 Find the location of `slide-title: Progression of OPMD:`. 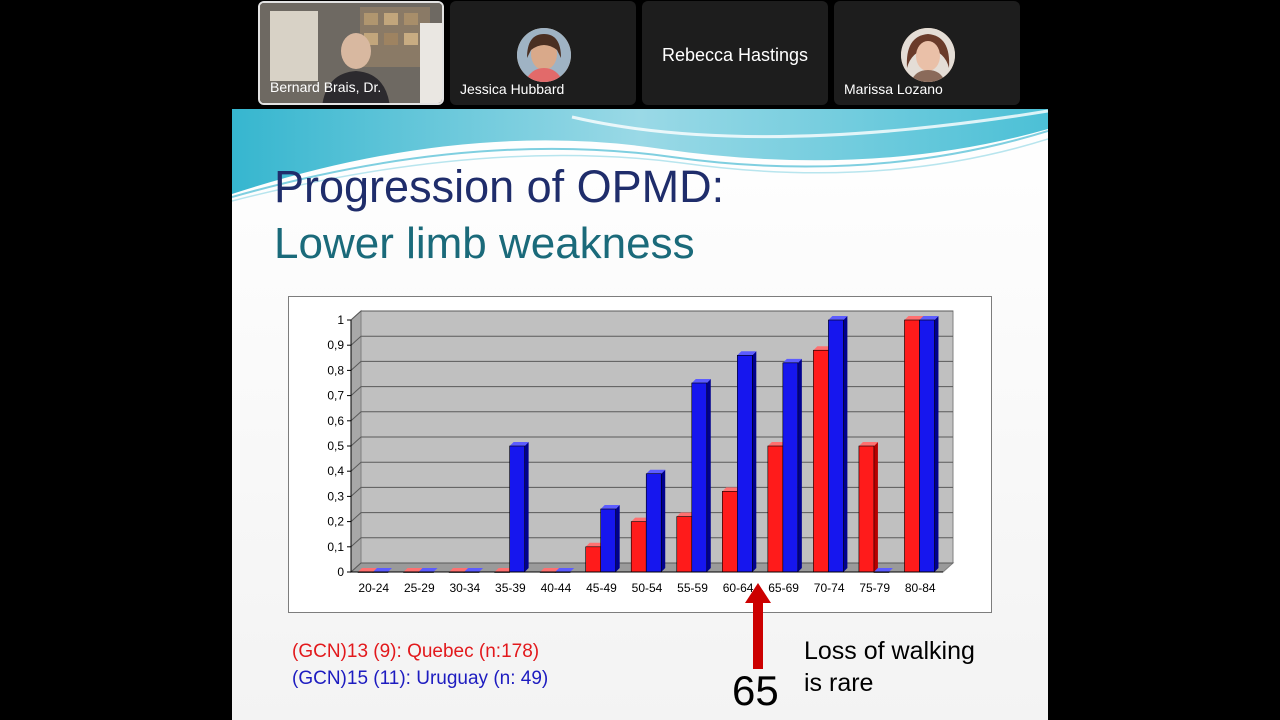

slide-title: Progression of OPMD: is located at coordinates (499, 186).